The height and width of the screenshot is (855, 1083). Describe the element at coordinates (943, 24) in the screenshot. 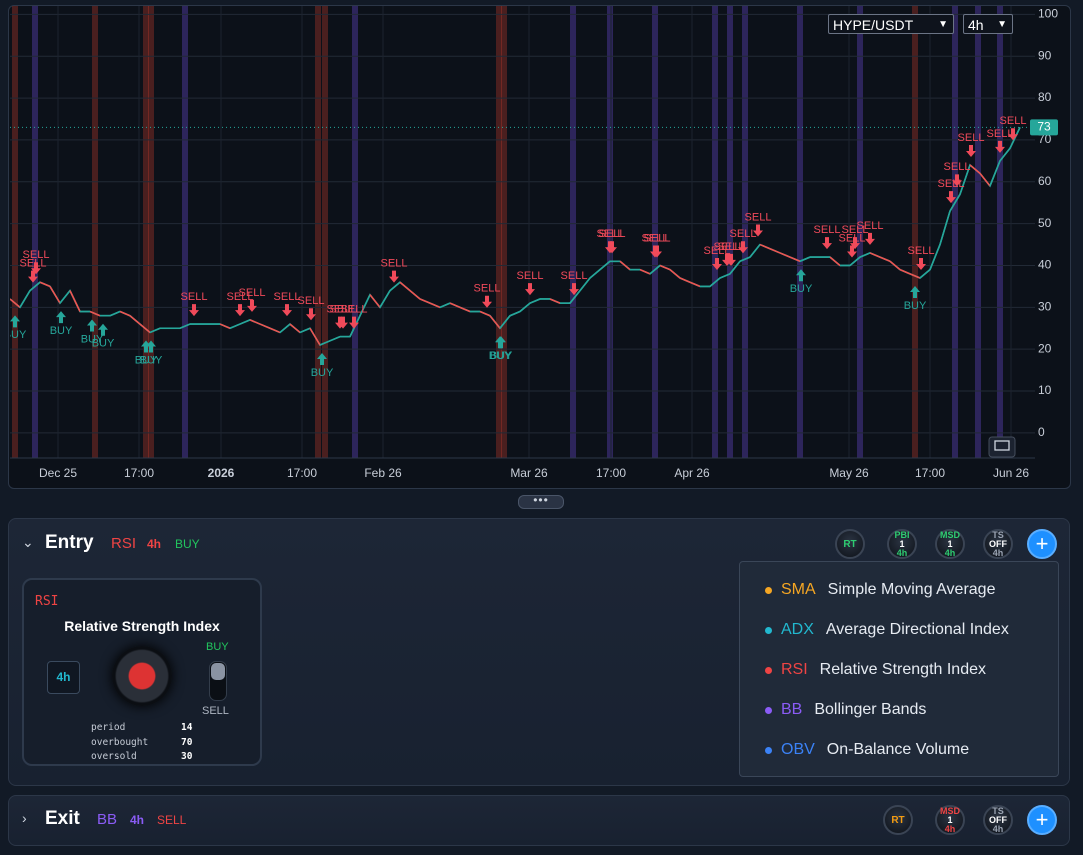

I see `chevron: ▼` at that location.